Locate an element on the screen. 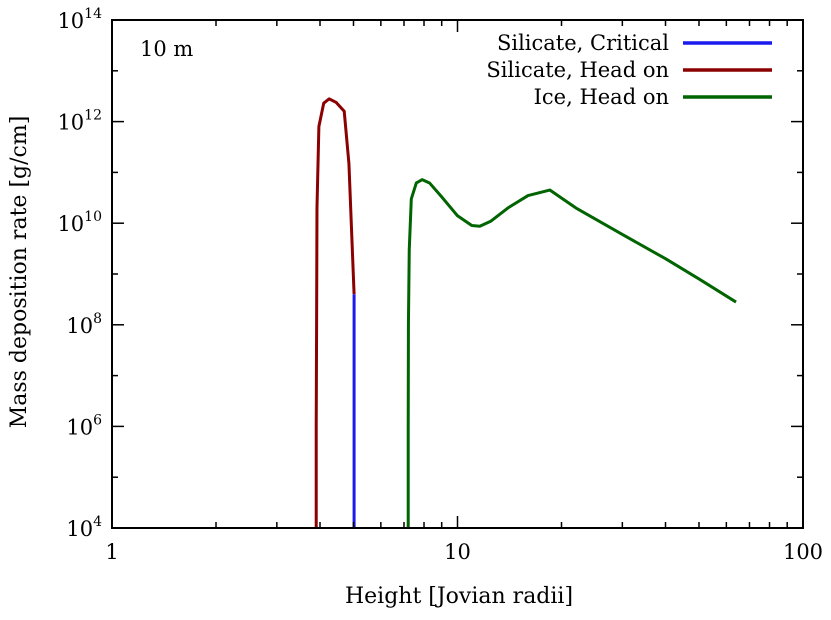  y-tick-label: 10⁴ is located at coordinates (84, 527).